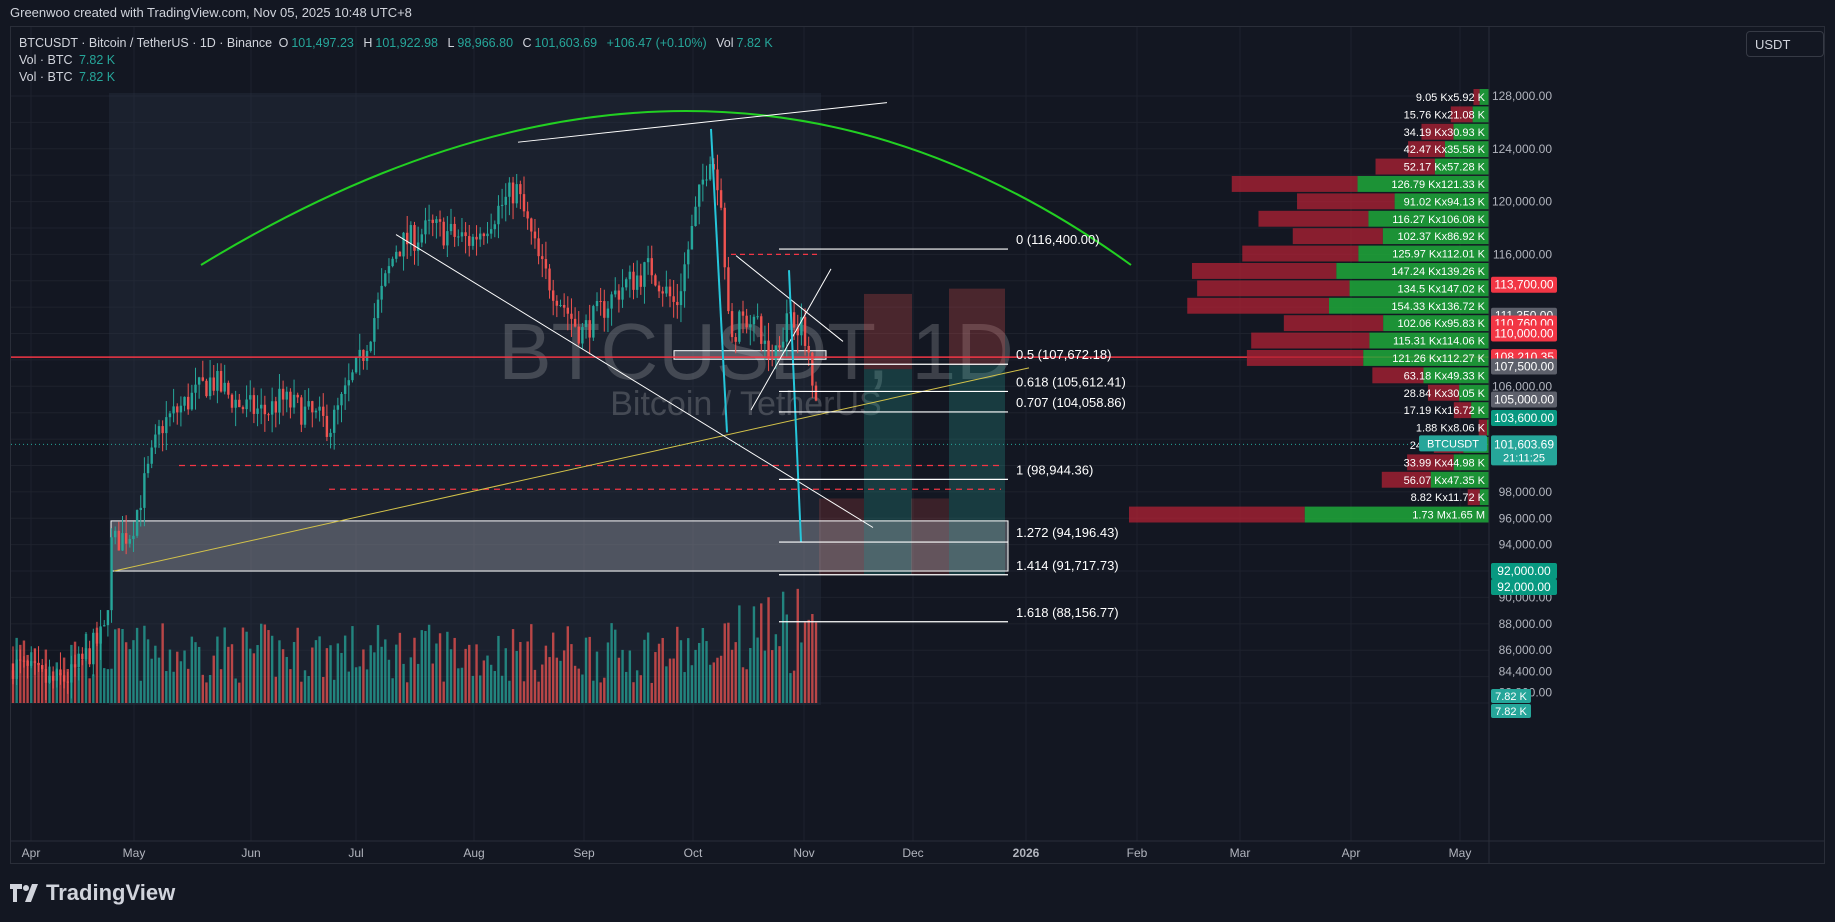 This screenshot has width=1835, height=922. What do you see at coordinates (1448, 516) in the screenshot?
I see `volume-profile-label: 1.73 Mx1.65 M` at bounding box center [1448, 516].